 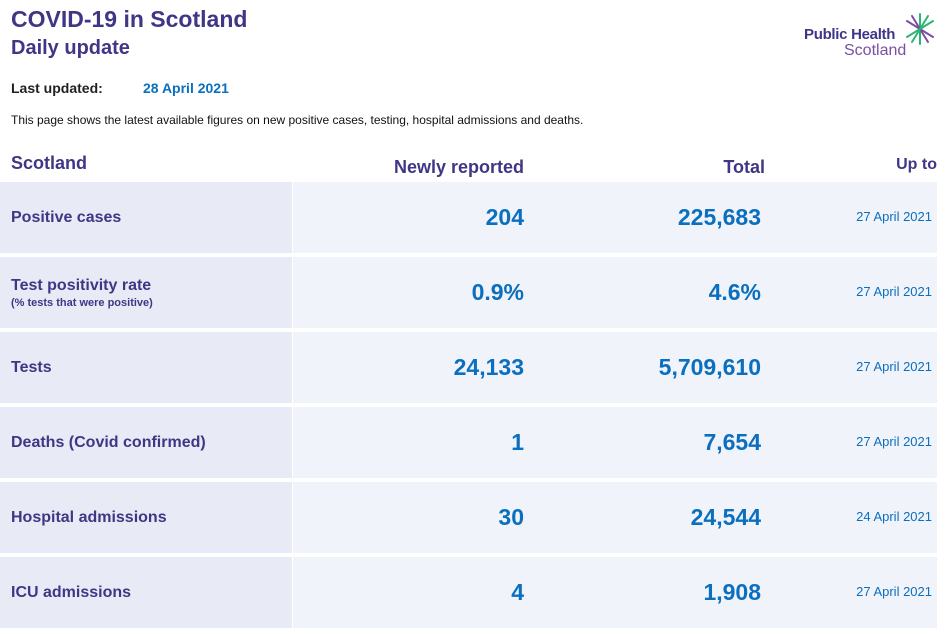 I want to click on row-label: Deaths (Covid confirmed), so click(x=108, y=442).